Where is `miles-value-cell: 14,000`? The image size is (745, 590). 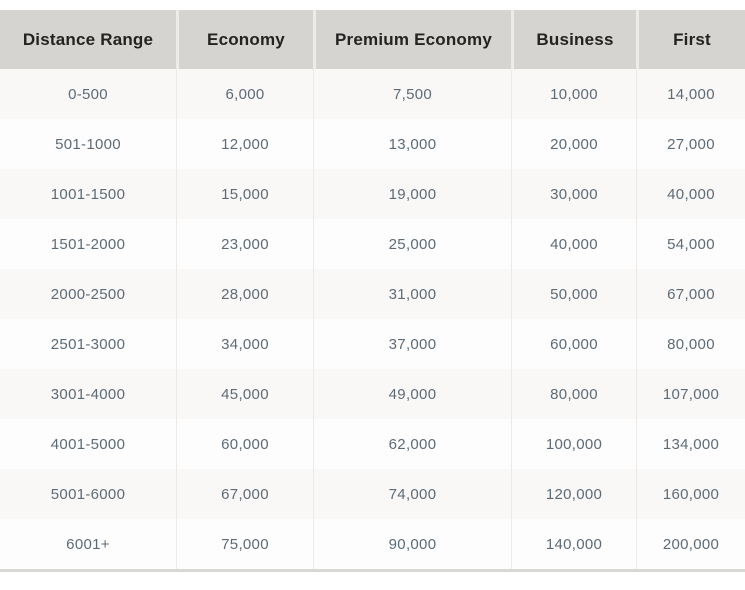
miles-value-cell: 14,000 is located at coordinates (690, 94).